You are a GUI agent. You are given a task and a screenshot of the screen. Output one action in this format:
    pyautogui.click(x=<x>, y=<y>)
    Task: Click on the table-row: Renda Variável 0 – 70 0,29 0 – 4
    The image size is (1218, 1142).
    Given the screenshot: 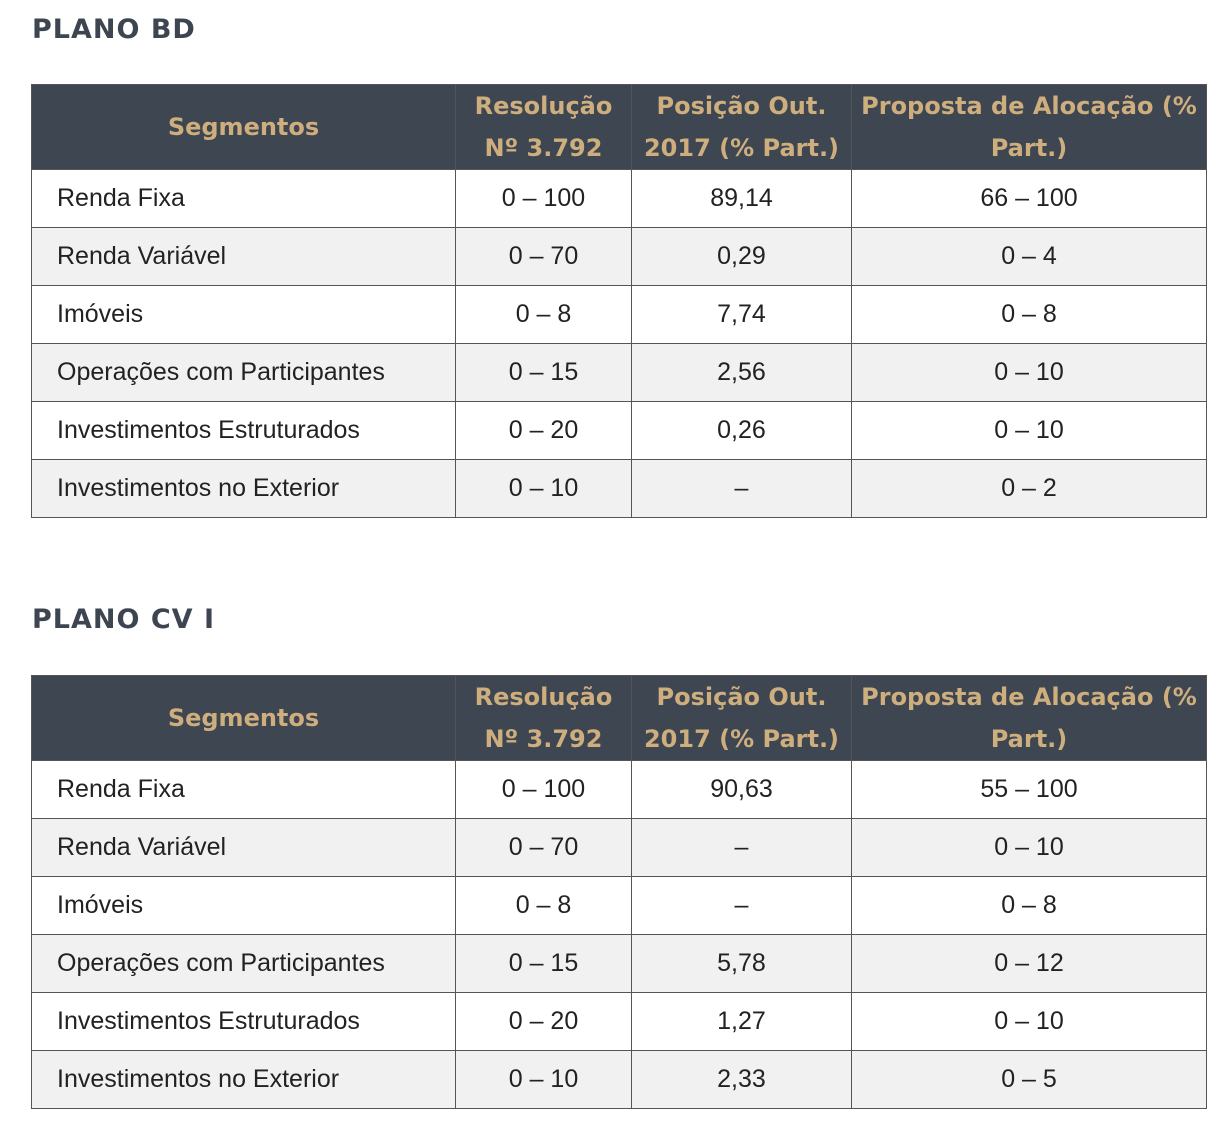 What is the action you would take?
    pyautogui.click(x=619, y=256)
    